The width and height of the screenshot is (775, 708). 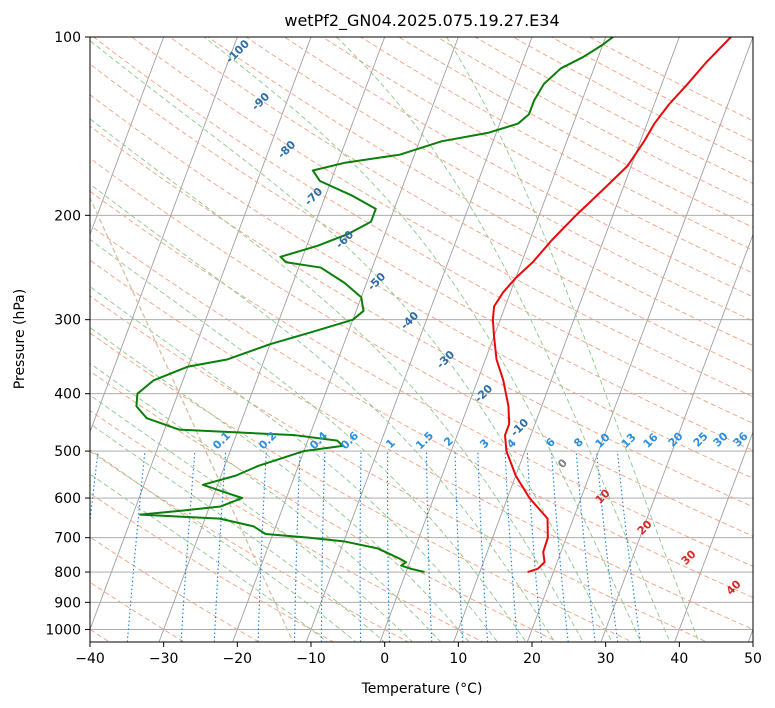 What do you see at coordinates (311, 659) in the screenshot?
I see `x-tick-label--10: −10` at bounding box center [311, 659].